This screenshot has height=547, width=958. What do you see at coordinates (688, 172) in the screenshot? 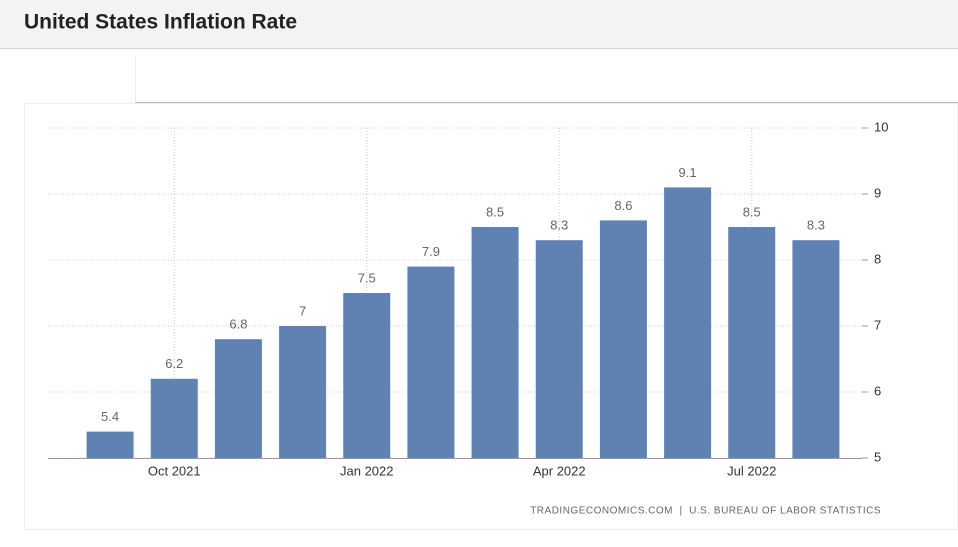
I see `value-label: 9.1` at bounding box center [688, 172].